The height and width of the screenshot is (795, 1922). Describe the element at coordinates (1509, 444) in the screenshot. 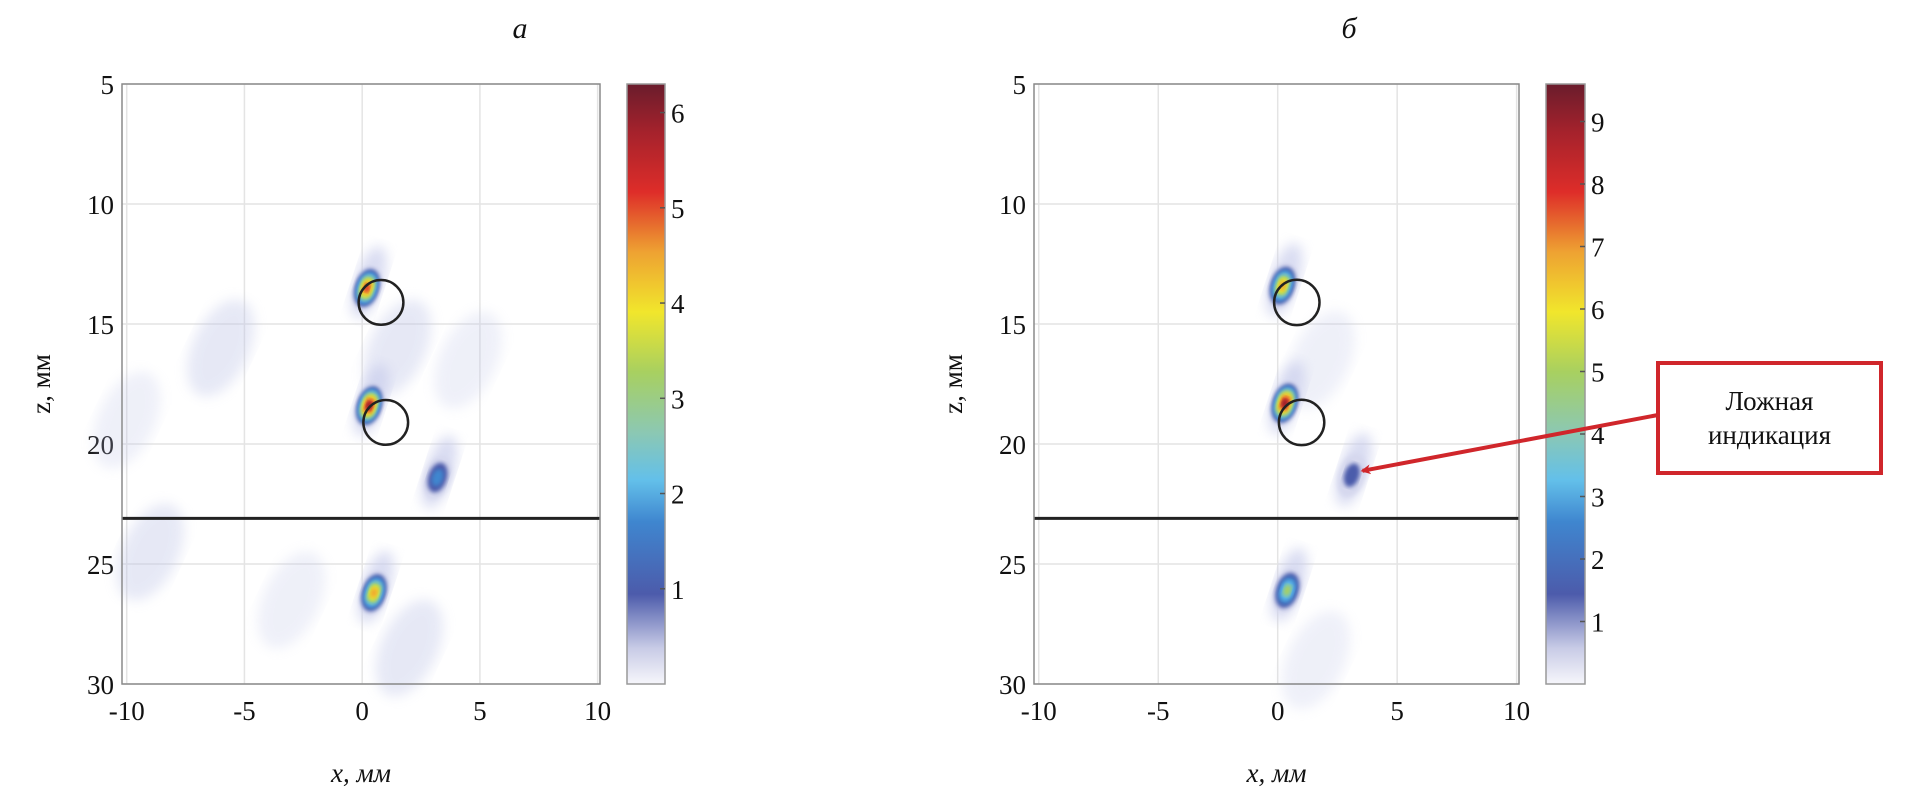

I see `callout-arrow` at that location.